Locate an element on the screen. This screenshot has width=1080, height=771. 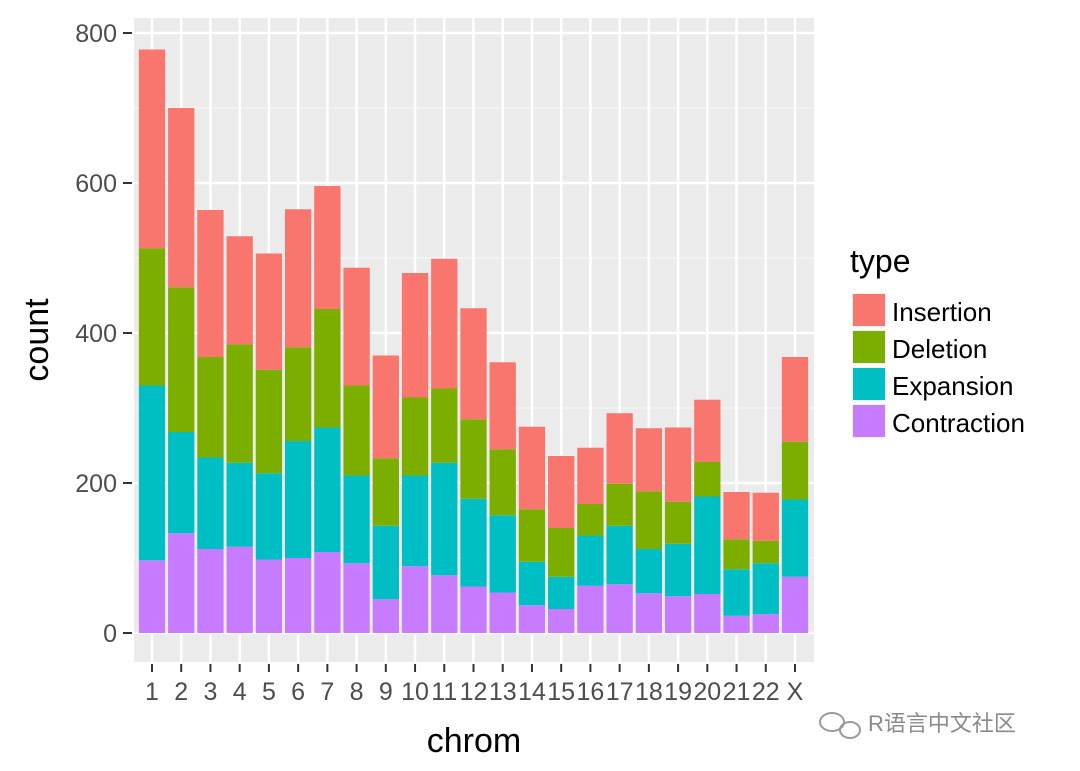
watermark-text: R语言中文社区 is located at coordinates (942, 723).